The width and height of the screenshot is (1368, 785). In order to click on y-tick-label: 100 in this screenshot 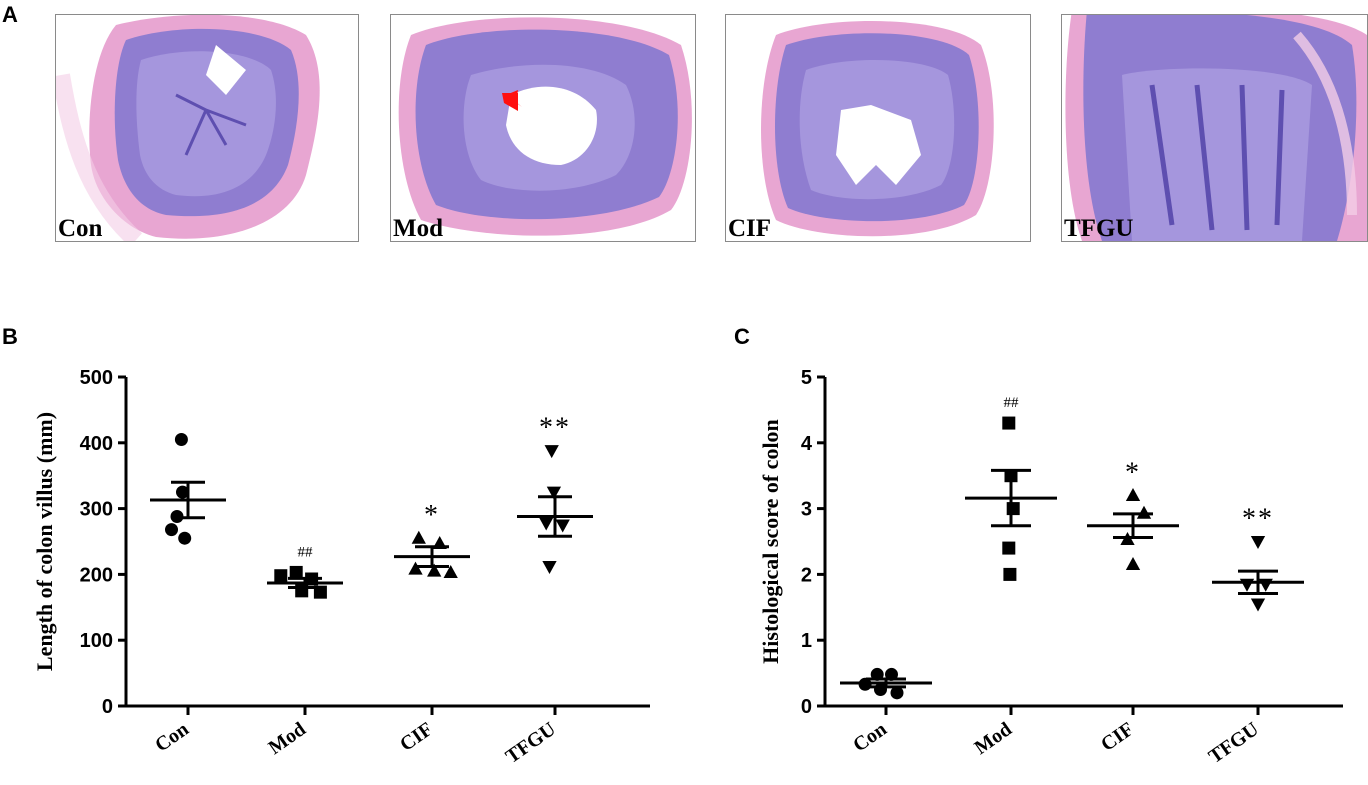, I will do `click(96, 641)`.